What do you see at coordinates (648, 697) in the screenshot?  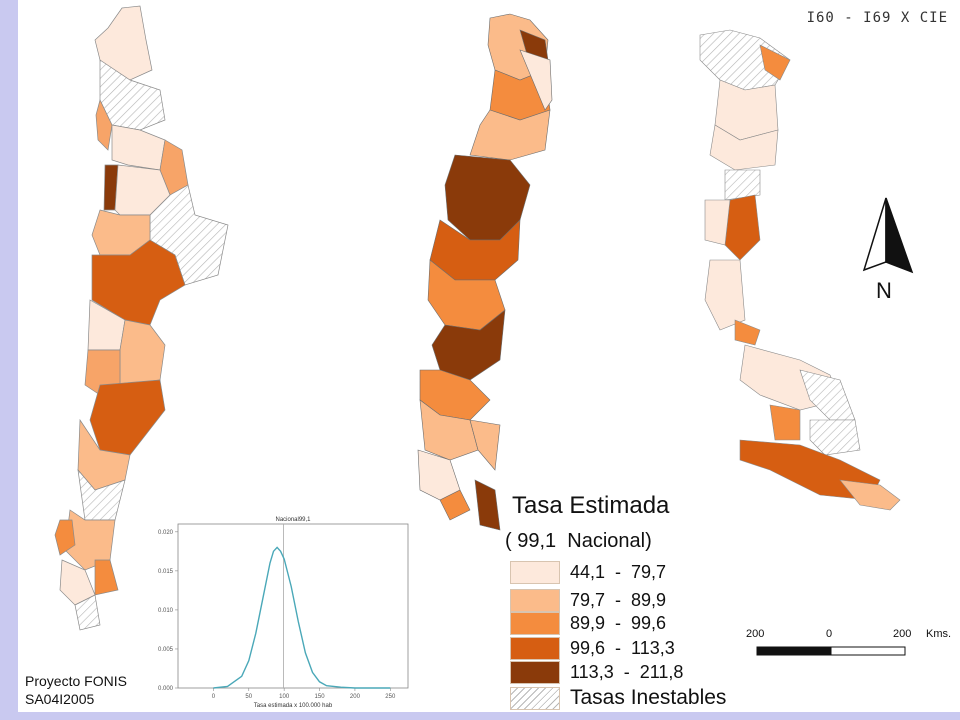 I see `legend-range-6: Tasas Inestables` at bounding box center [648, 697].